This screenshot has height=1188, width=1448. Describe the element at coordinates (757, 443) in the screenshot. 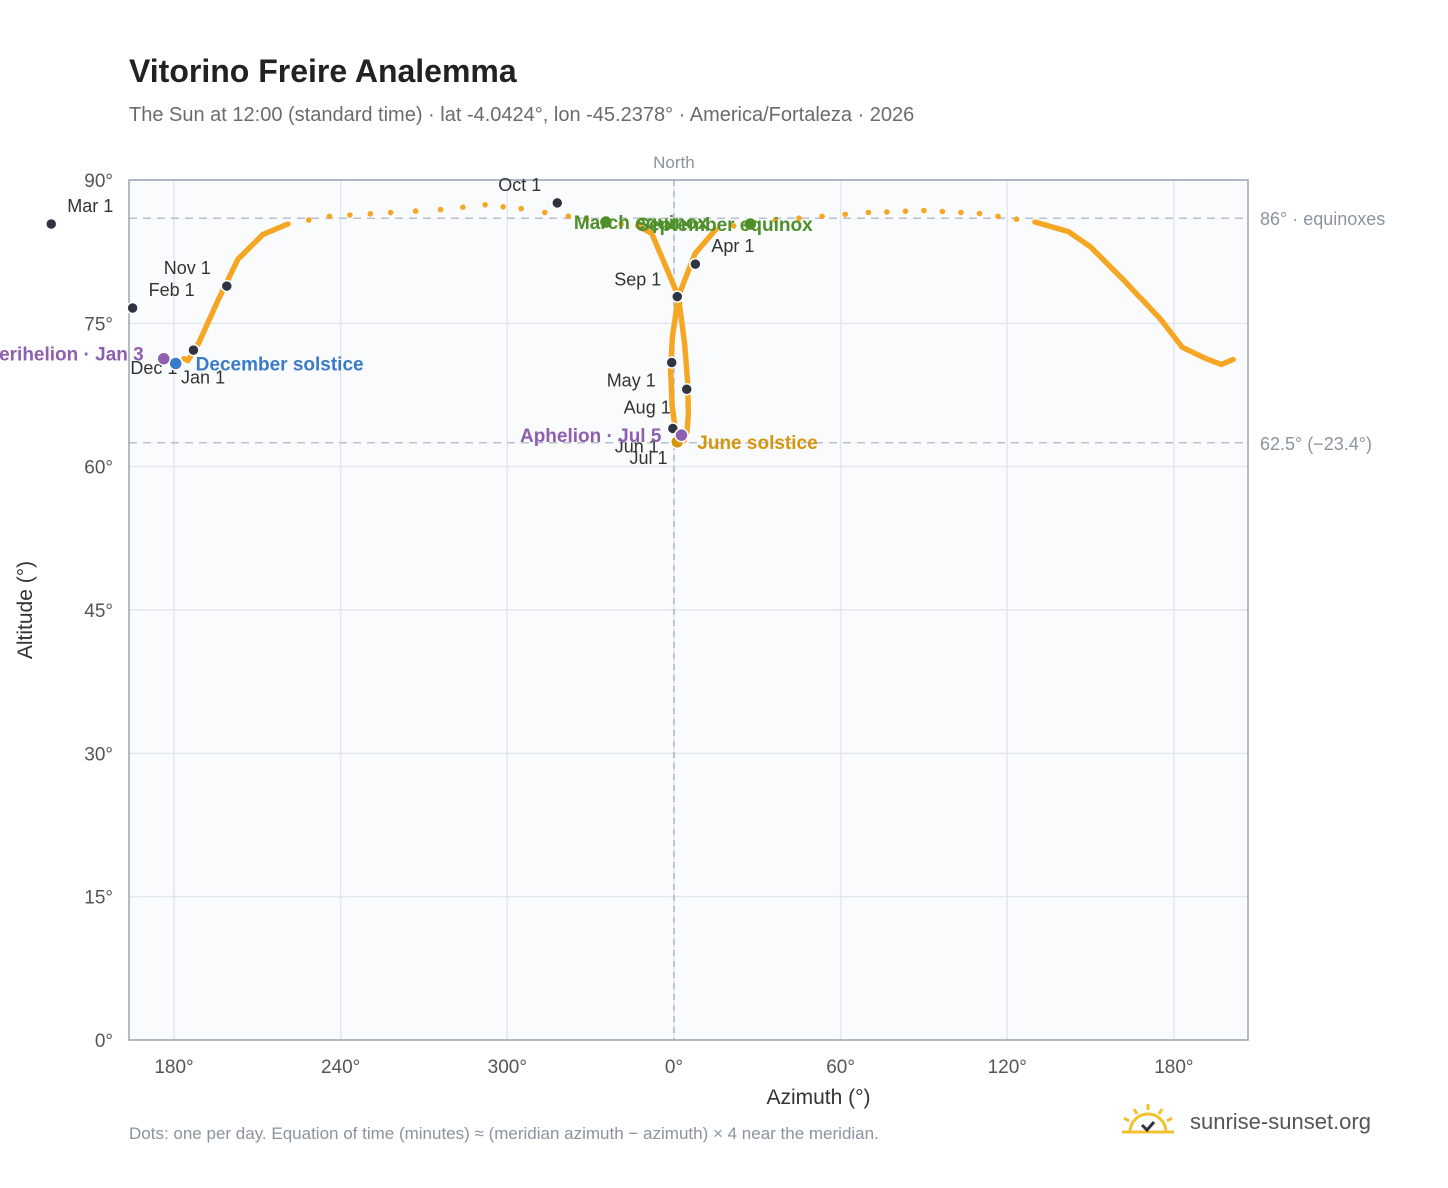

I see `event-marker-label: June solstice` at that location.